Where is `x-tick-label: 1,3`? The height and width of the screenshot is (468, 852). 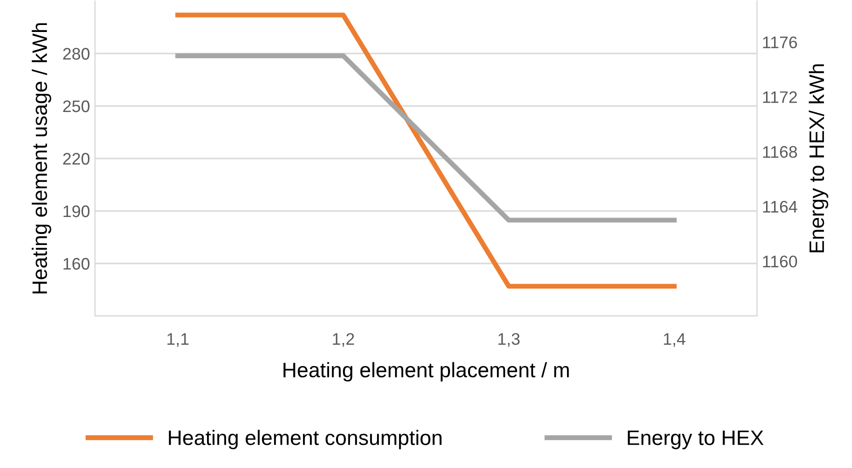 x-tick-label: 1,3 is located at coordinates (509, 340).